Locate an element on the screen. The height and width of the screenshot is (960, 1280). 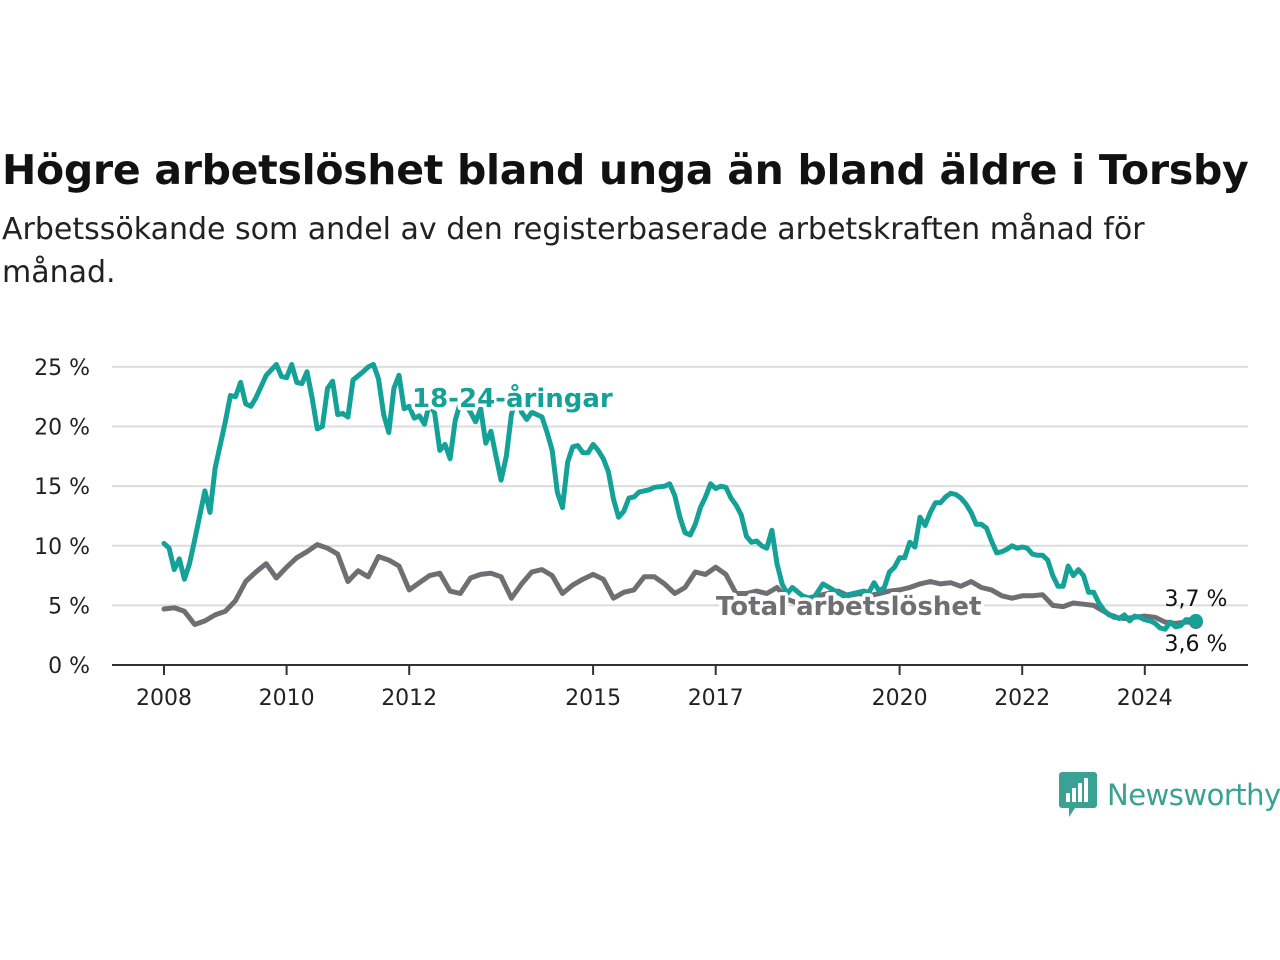
y-tick-label: 5 % is located at coordinates (69, 606).